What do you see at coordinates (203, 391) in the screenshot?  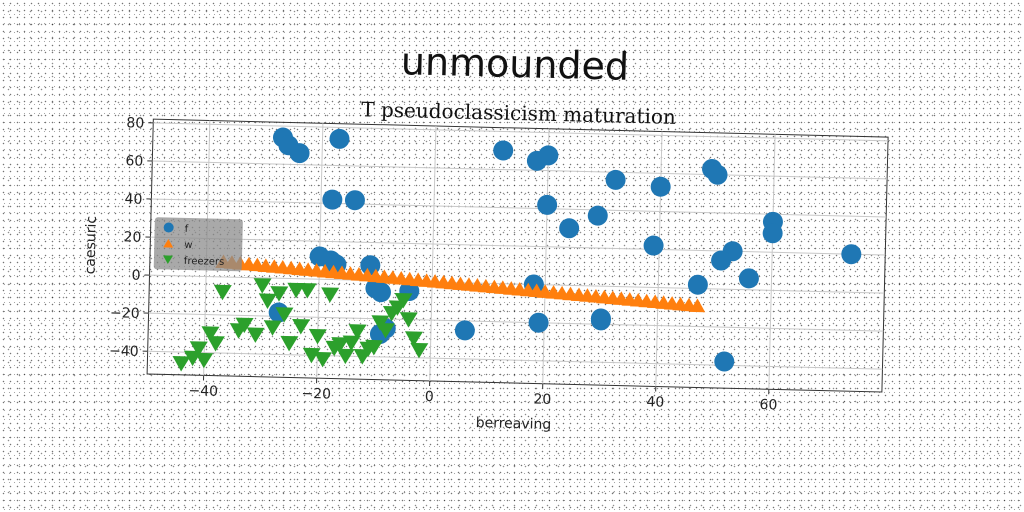 I see `x-tick-label: −40` at bounding box center [203, 391].